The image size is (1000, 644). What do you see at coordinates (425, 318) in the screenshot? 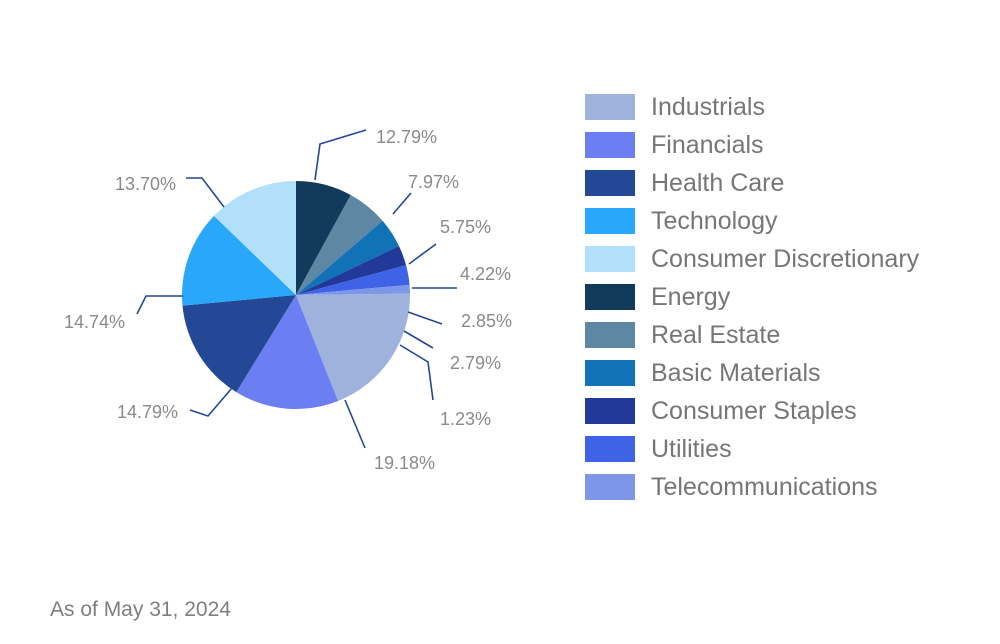
I see `leader-line-consumer-staples` at bounding box center [425, 318].